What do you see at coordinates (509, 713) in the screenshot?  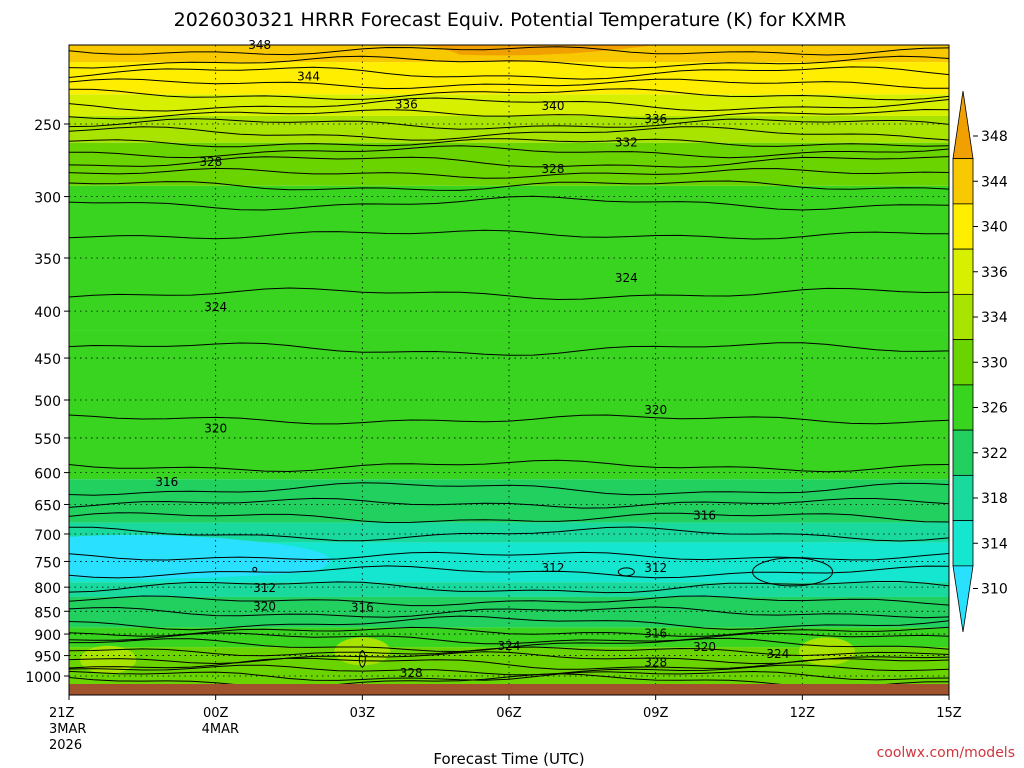 I see `x-tick-label: 06Z` at bounding box center [509, 713].